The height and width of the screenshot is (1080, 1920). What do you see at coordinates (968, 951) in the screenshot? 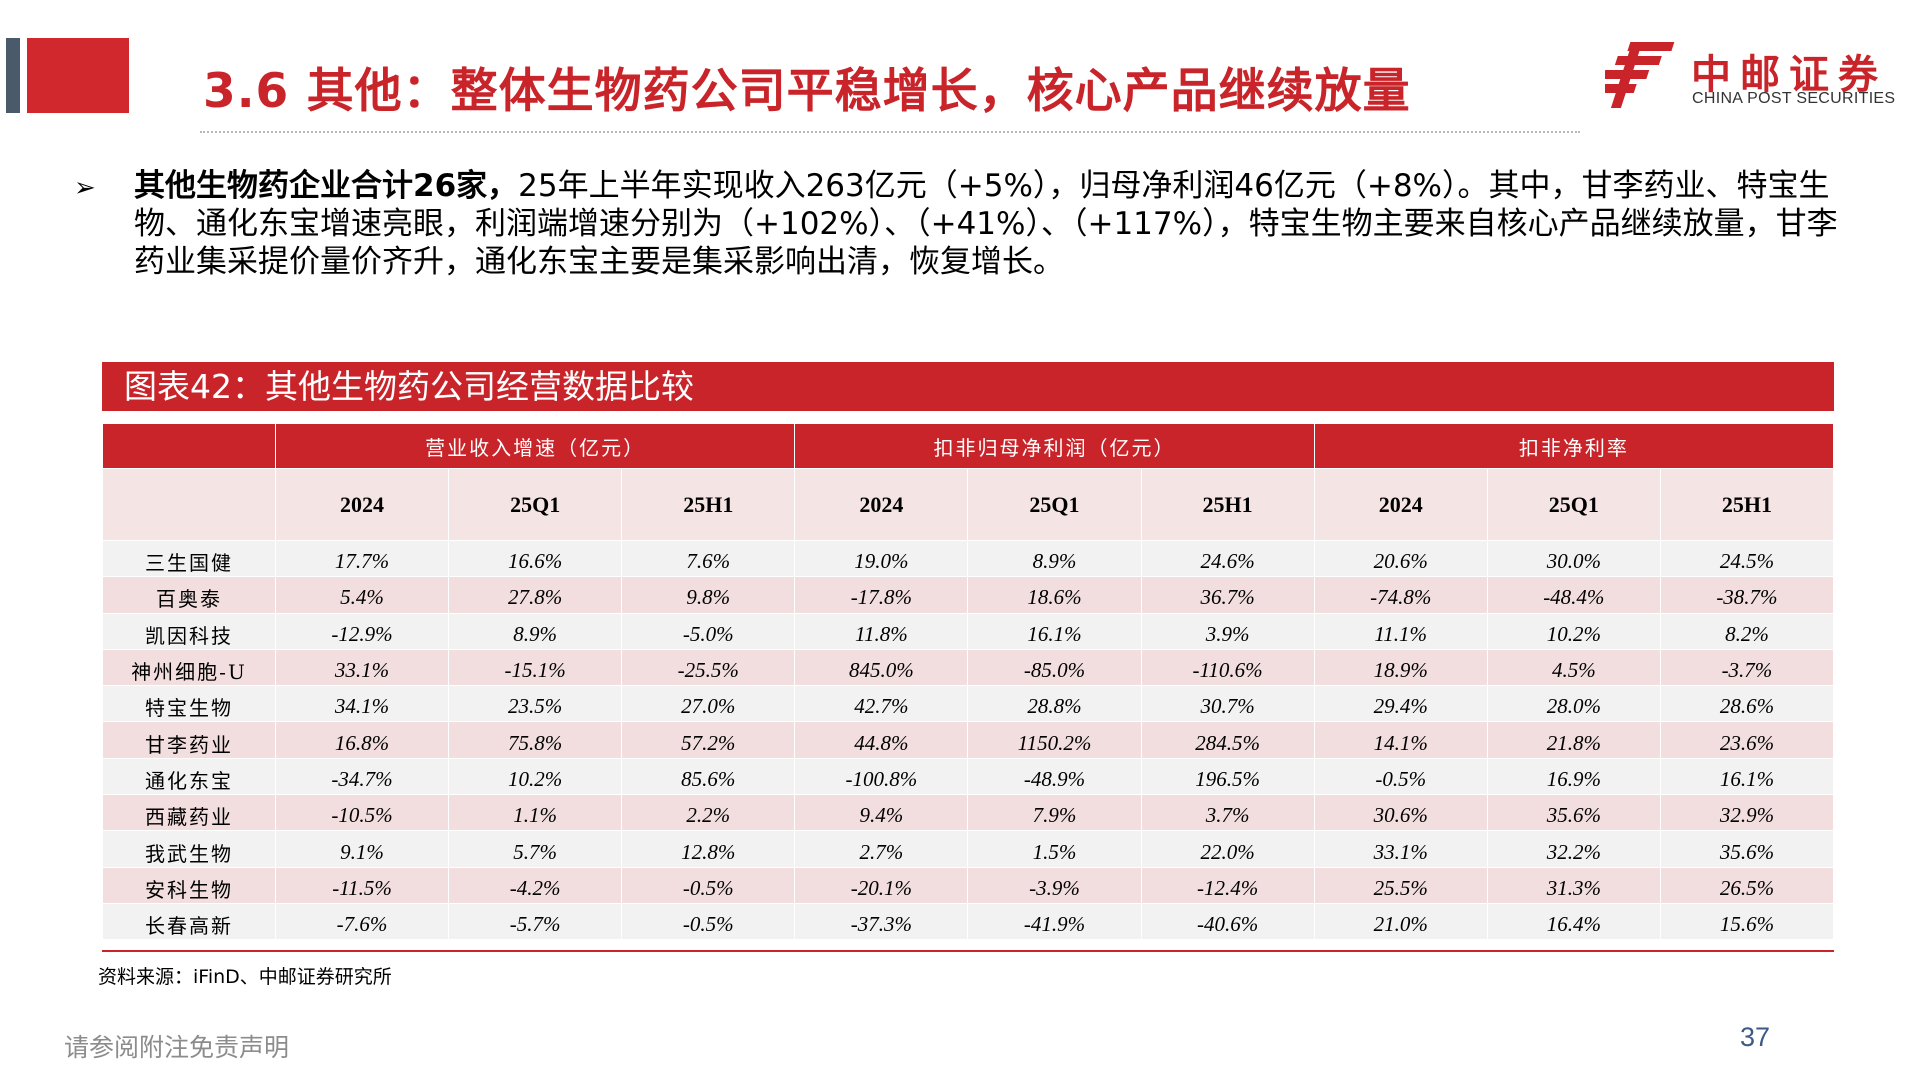
I see `table-bottom-rule` at bounding box center [968, 951].